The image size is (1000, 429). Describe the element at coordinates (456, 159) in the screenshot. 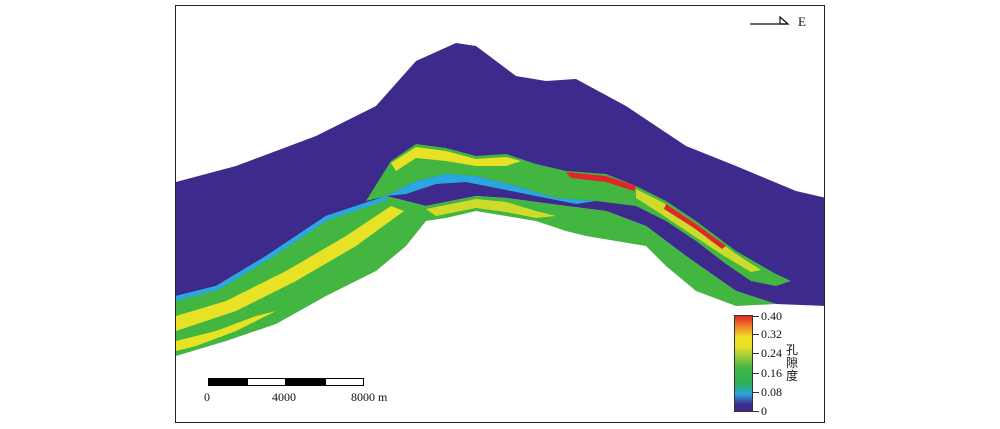

I see `upper-band-yellow` at that location.